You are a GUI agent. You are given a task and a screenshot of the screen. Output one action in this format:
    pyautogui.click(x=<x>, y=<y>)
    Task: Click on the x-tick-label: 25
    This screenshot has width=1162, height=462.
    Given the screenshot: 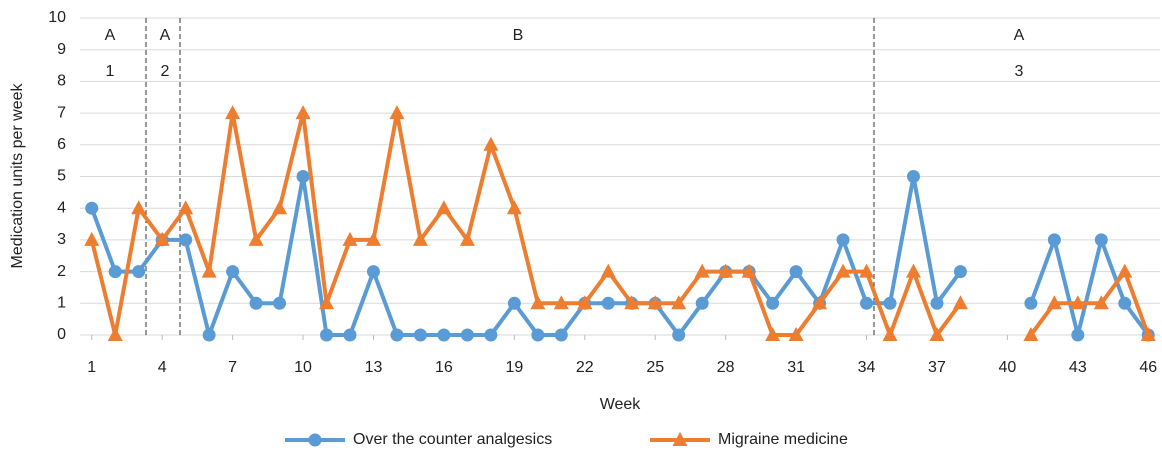 What is the action you would take?
    pyautogui.click(x=655, y=367)
    